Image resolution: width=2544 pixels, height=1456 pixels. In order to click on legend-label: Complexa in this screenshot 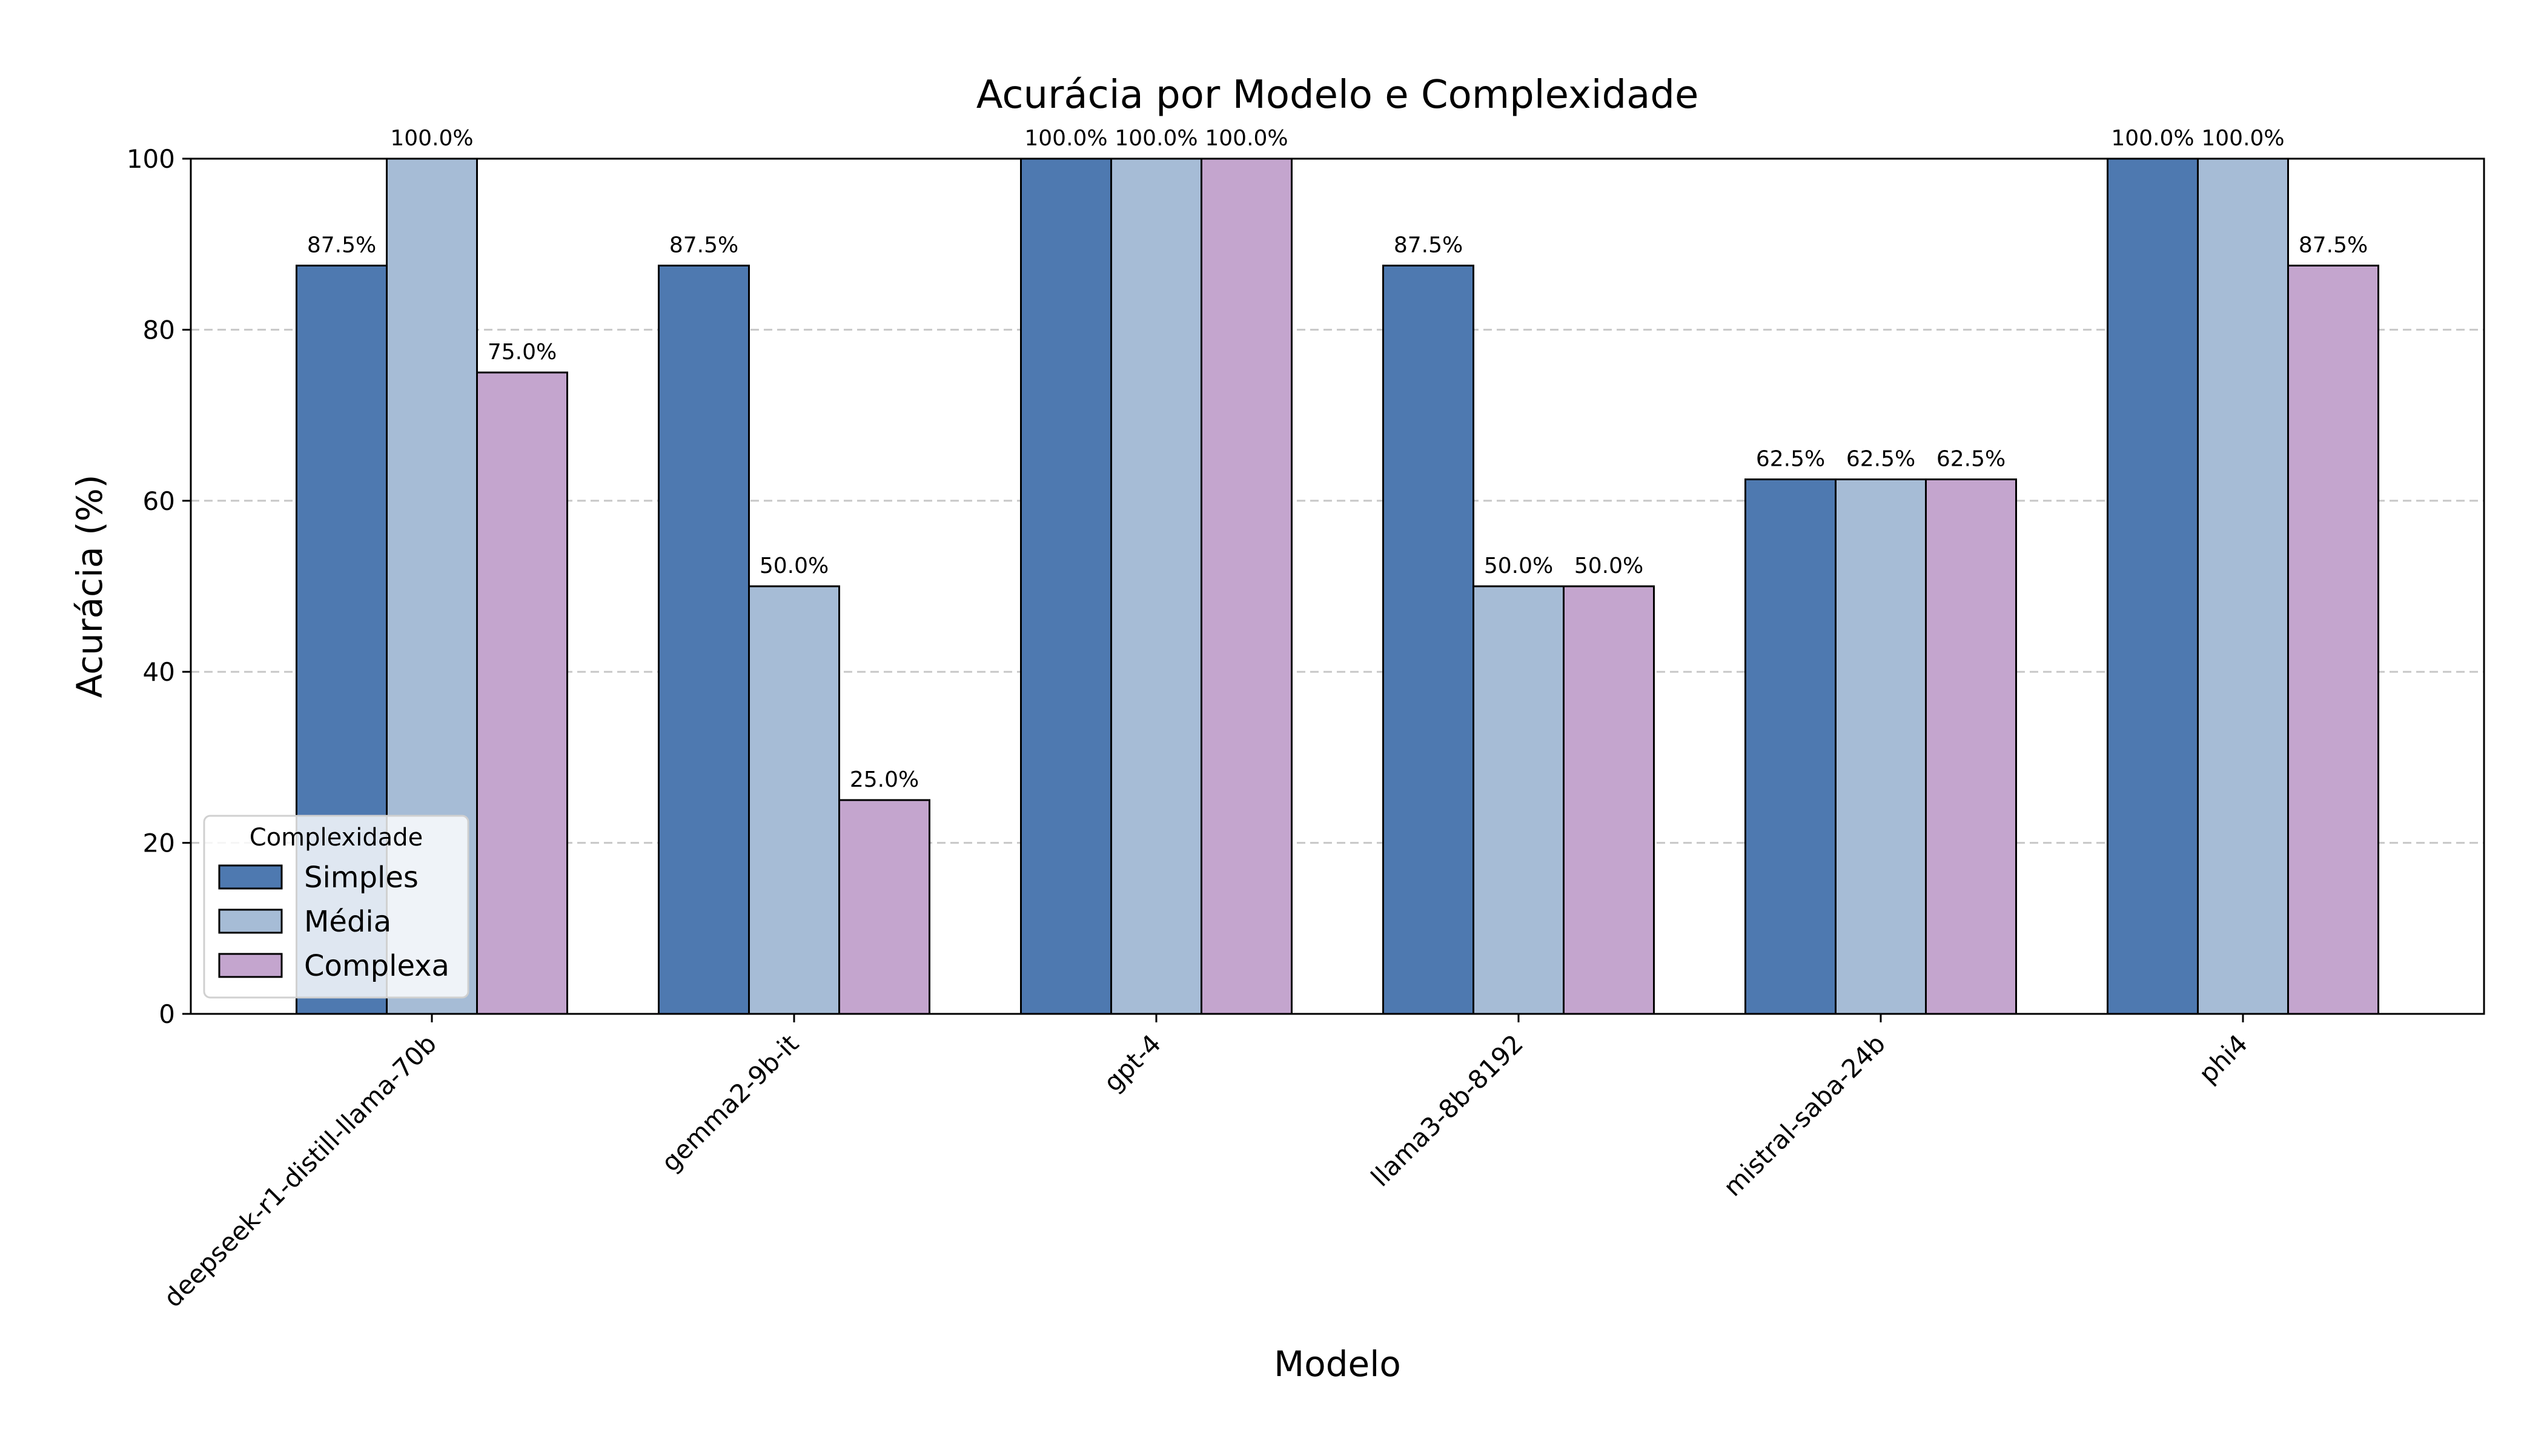, I will do `click(376, 966)`.